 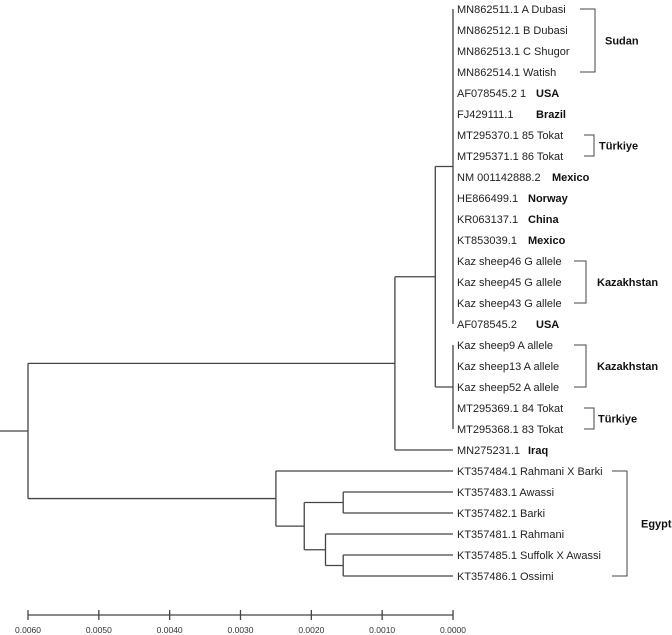 I want to click on leaf-label: KT357483.1 Awassi, so click(x=505, y=493).